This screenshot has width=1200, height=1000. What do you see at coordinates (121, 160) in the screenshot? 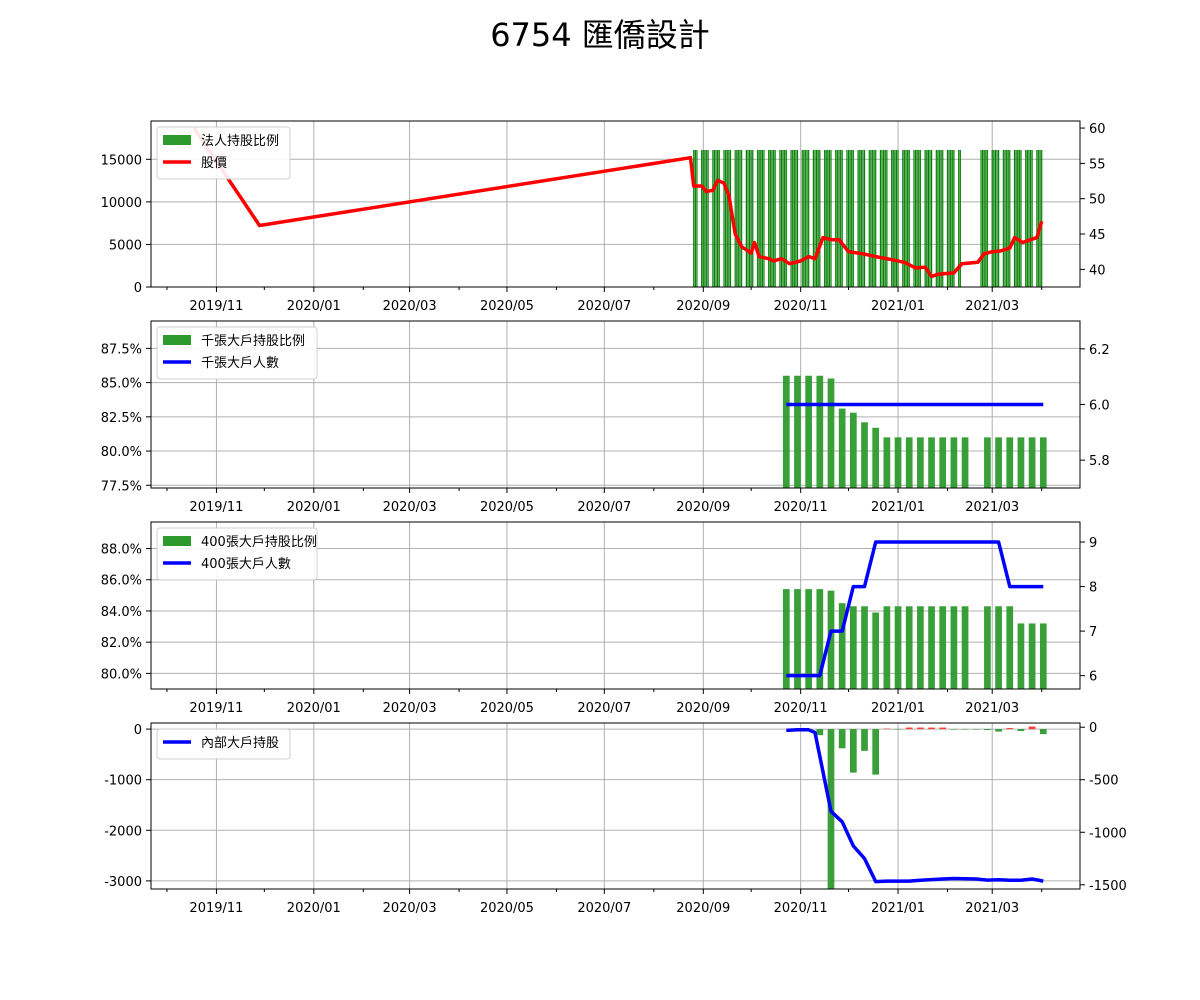
I see `y-tick-label: 15000` at bounding box center [121, 160].